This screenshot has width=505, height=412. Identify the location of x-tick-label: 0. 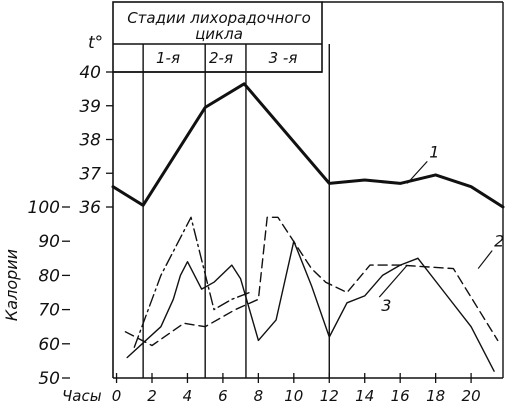
(117, 396).